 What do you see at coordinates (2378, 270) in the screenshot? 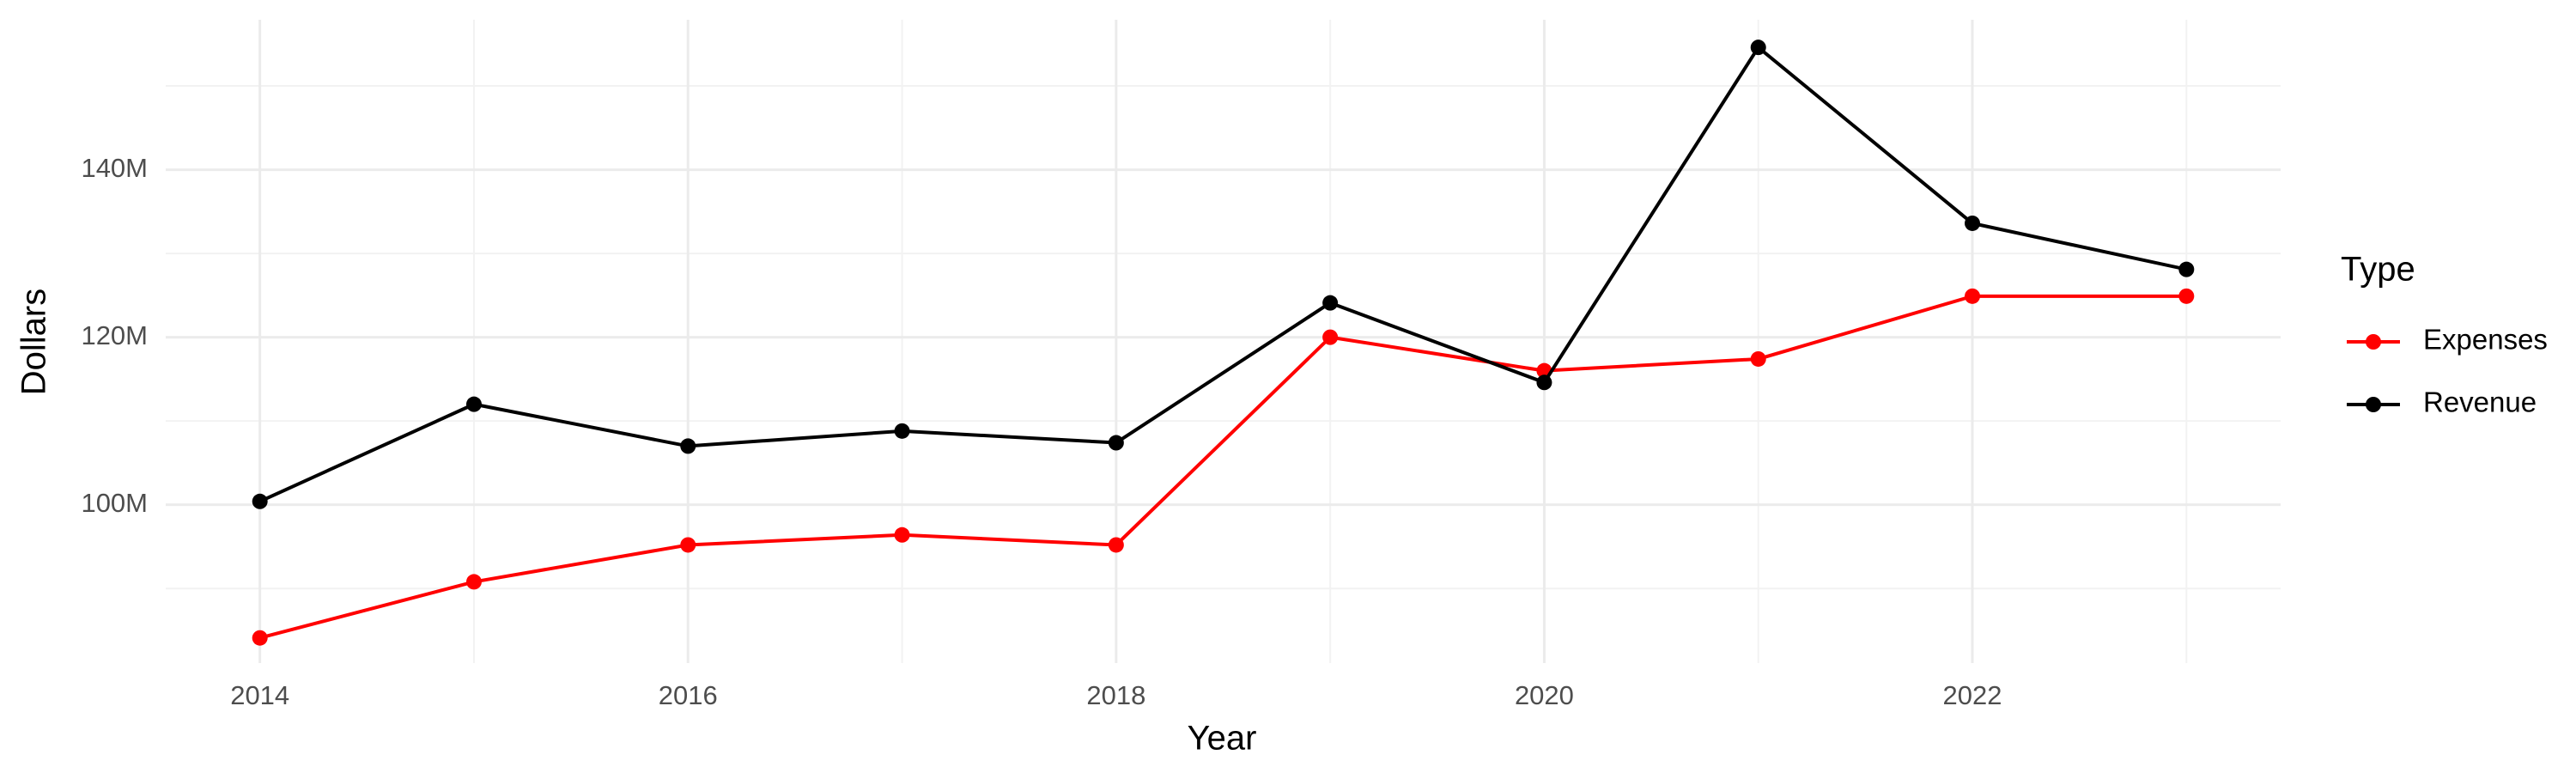
I see `legend-title: Type` at bounding box center [2378, 270].